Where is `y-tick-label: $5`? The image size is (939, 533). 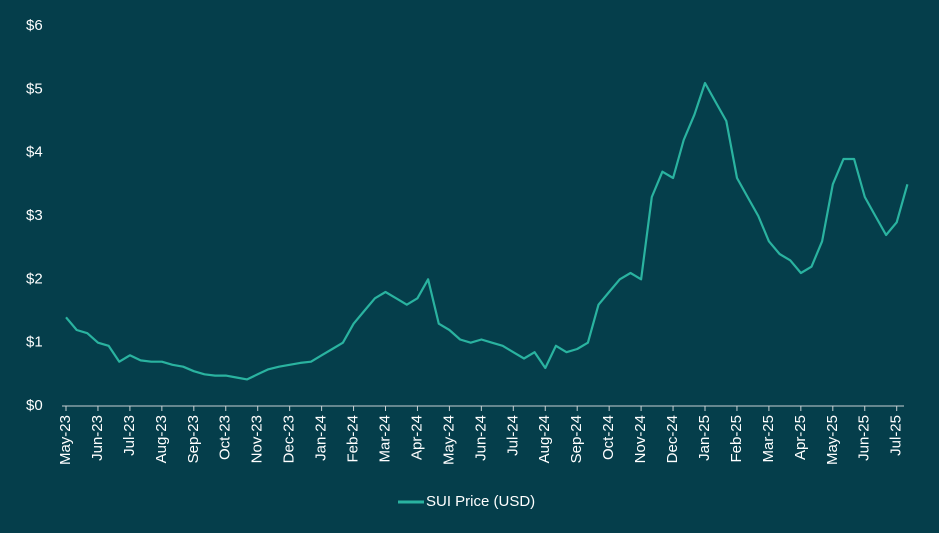 y-tick-label: $5 is located at coordinates (34, 88).